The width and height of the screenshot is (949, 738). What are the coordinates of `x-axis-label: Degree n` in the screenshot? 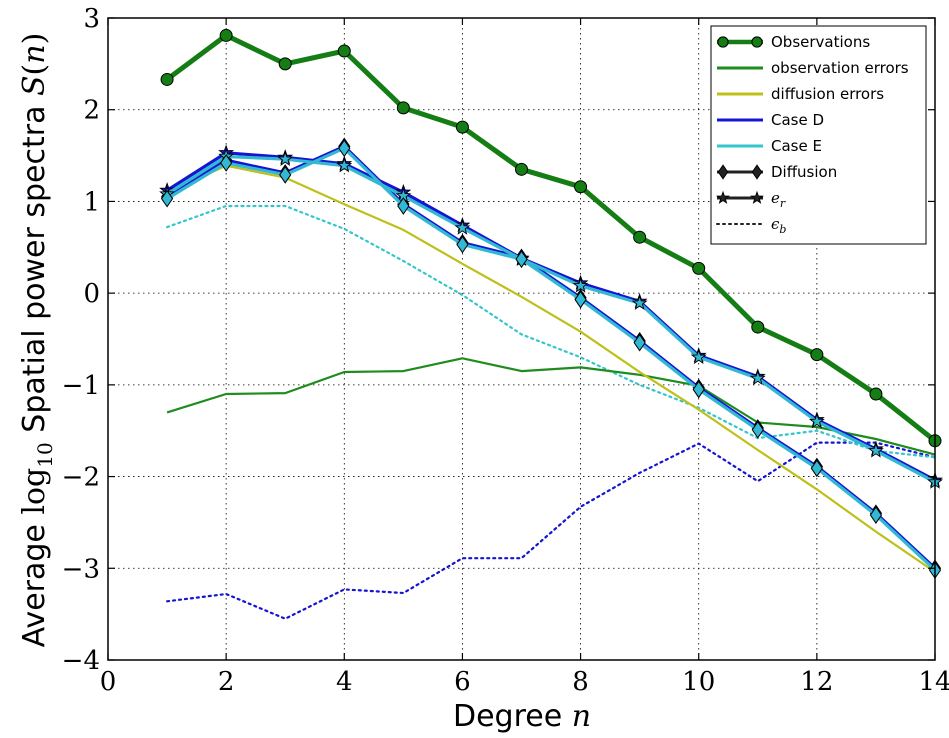 It's located at (522, 716).